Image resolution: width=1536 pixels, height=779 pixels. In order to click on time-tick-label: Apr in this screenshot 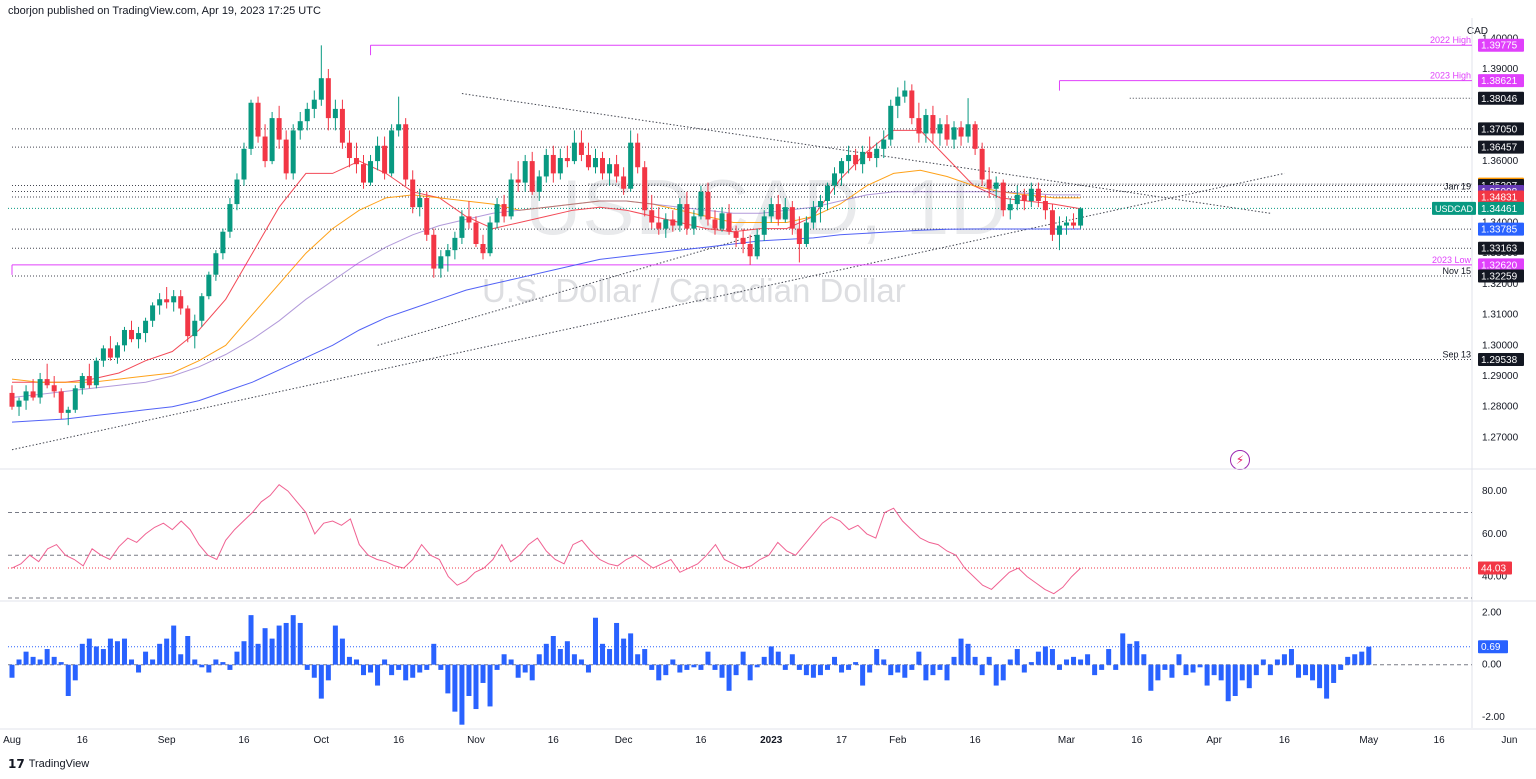, I will do `click(1214, 740)`.